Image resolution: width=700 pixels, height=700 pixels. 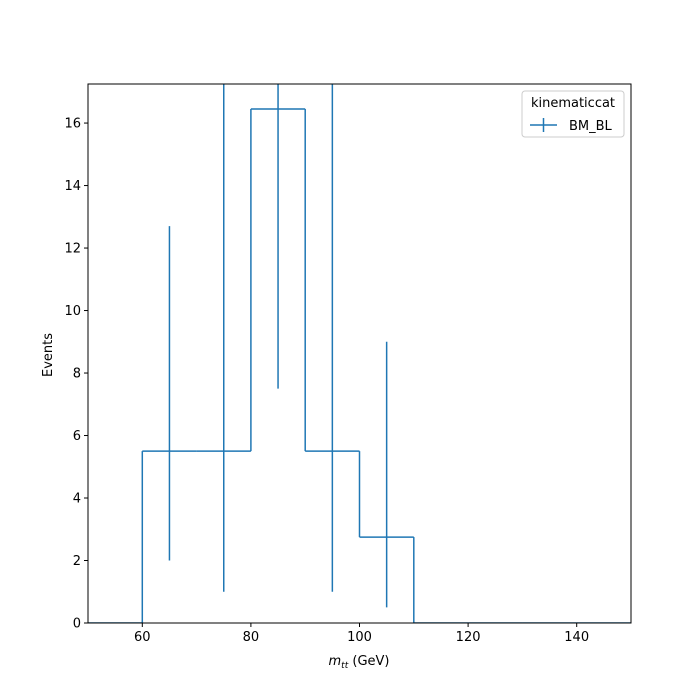 What do you see at coordinates (77, 499) in the screenshot?
I see `y-tick-label: 4` at bounding box center [77, 499].